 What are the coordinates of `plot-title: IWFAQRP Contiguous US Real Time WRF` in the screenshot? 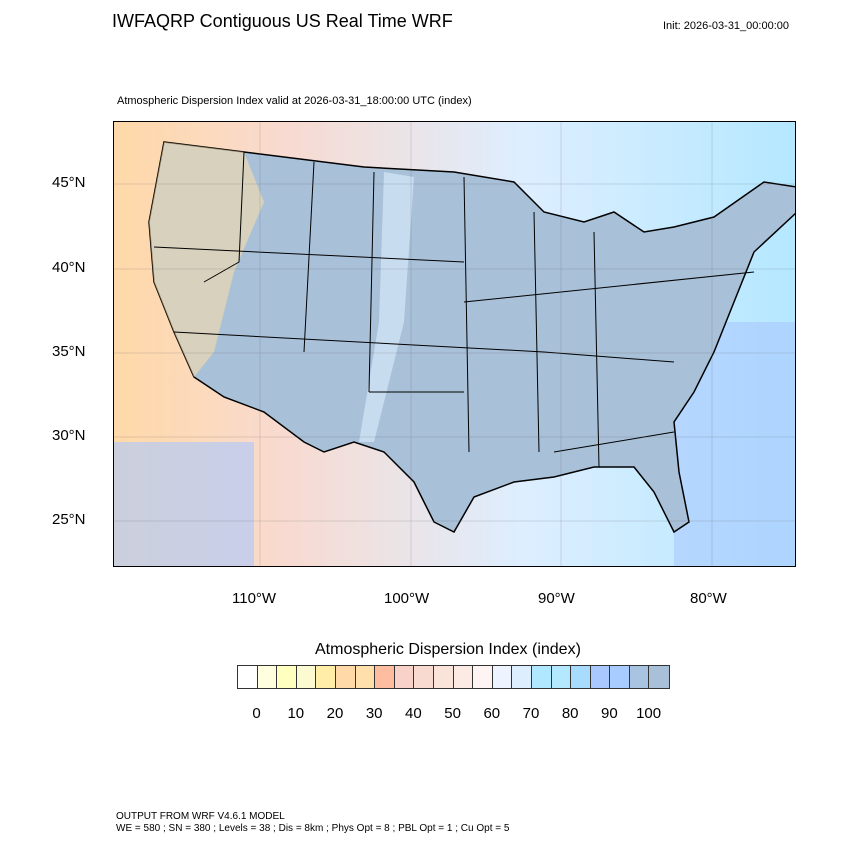 It's located at (282, 21).